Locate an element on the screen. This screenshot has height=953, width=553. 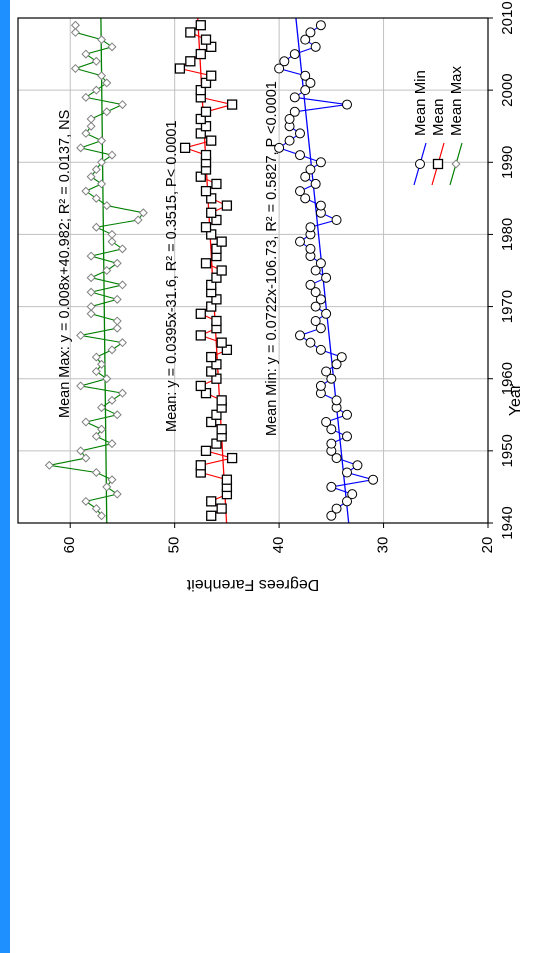
point-0-1977 is located at coordinates (91, 256).